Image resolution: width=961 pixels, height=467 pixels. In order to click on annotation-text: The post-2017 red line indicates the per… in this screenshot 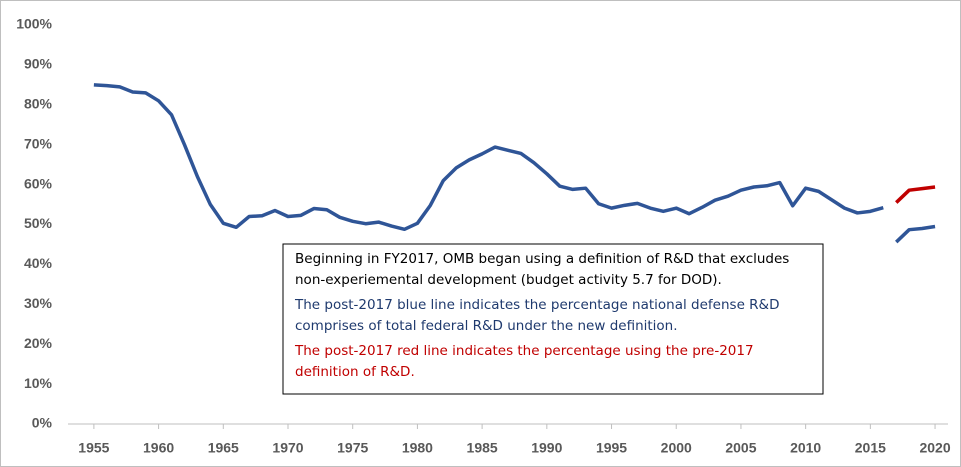, I will do `click(524, 351)`.